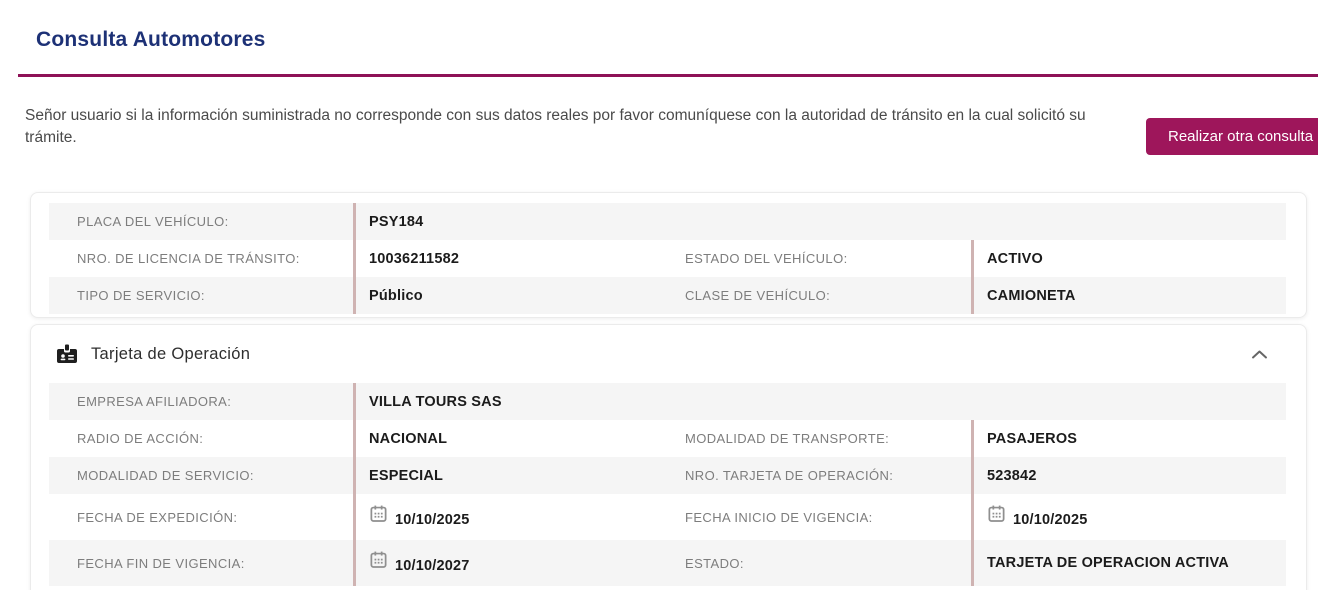  I want to click on estado-vehiculo-label: ESTADO DEL VEHÍCULO:, so click(766, 258).